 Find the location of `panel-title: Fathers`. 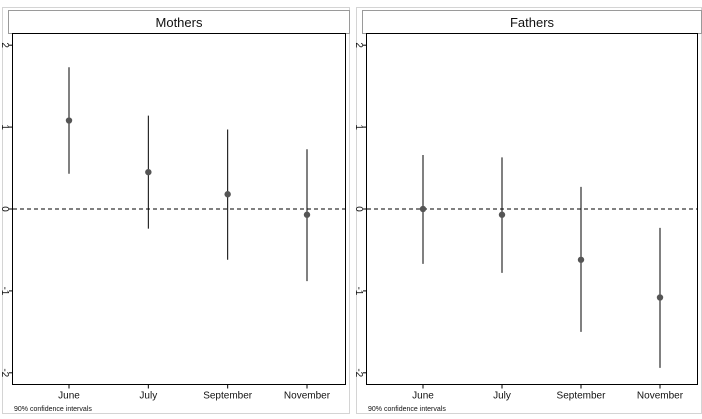

panel-title: Fathers is located at coordinates (532, 22).